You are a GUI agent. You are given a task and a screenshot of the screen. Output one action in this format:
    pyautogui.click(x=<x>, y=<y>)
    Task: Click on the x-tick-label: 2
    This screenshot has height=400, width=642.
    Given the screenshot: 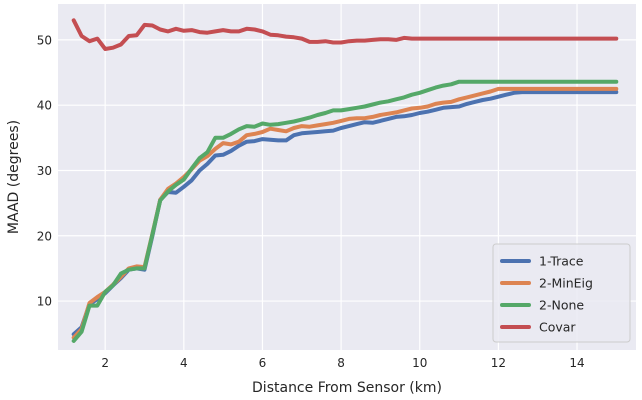 What is the action you would take?
    pyautogui.click(x=105, y=363)
    